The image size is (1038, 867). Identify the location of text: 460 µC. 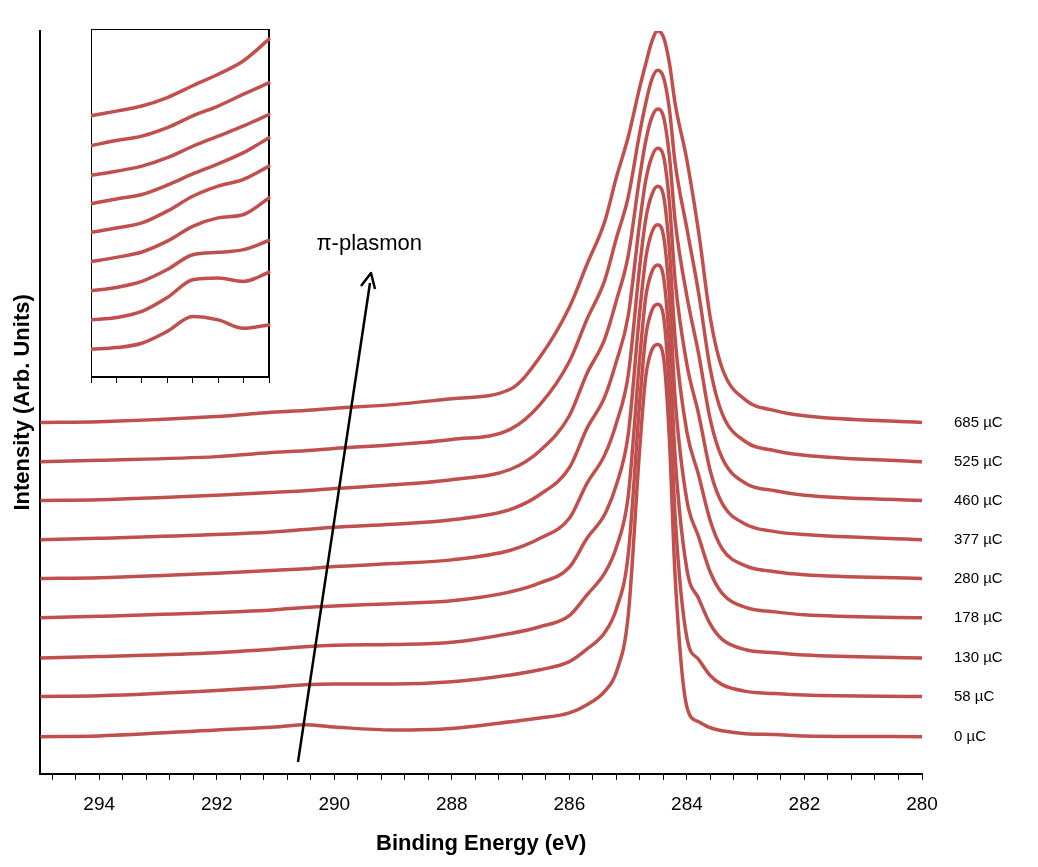
(978, 499).